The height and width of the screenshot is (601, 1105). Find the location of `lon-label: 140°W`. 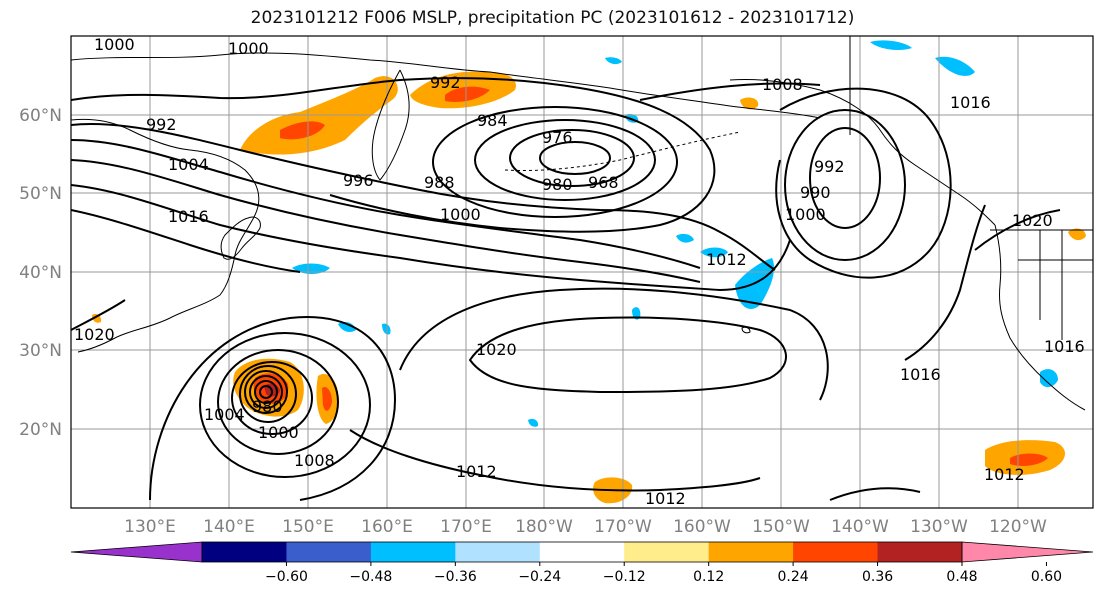

lon-label: 140°W is located at coordinates (860, 527).